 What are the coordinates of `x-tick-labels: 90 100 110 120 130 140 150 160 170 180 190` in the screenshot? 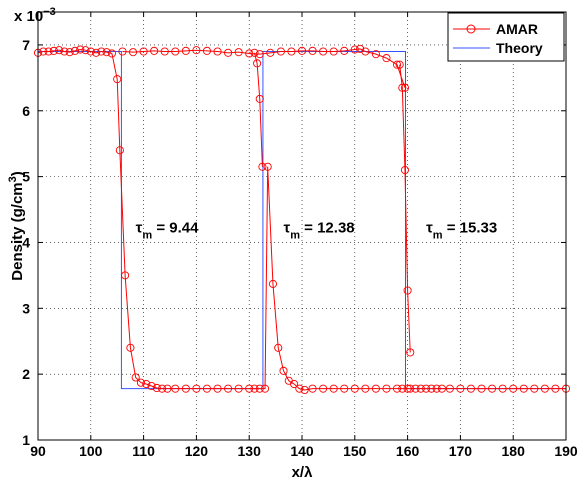 It's located at (304, 451).